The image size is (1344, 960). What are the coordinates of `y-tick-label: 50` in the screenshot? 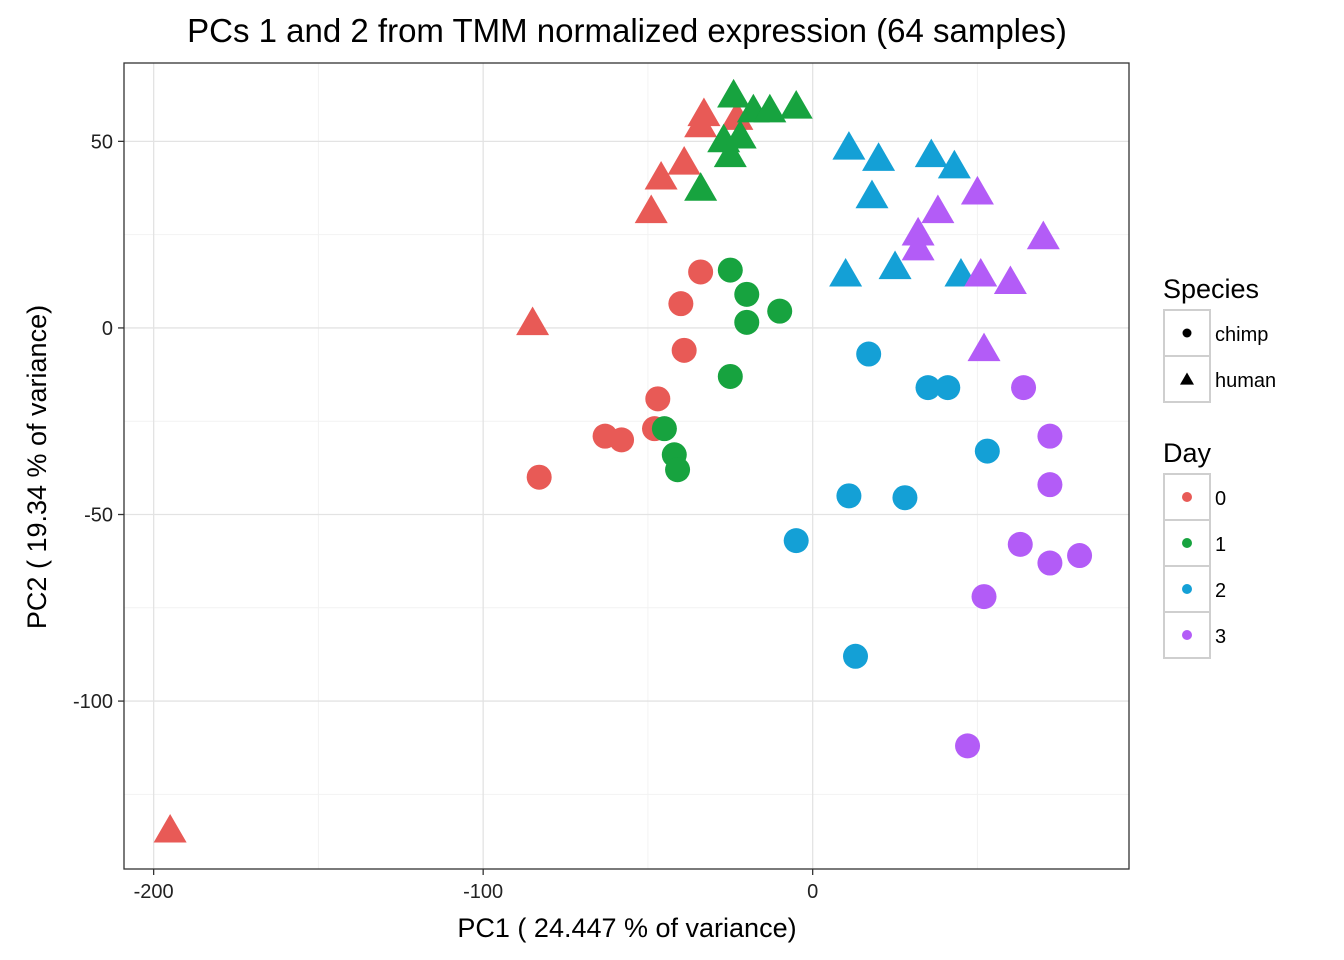 It's located at (102, 142).